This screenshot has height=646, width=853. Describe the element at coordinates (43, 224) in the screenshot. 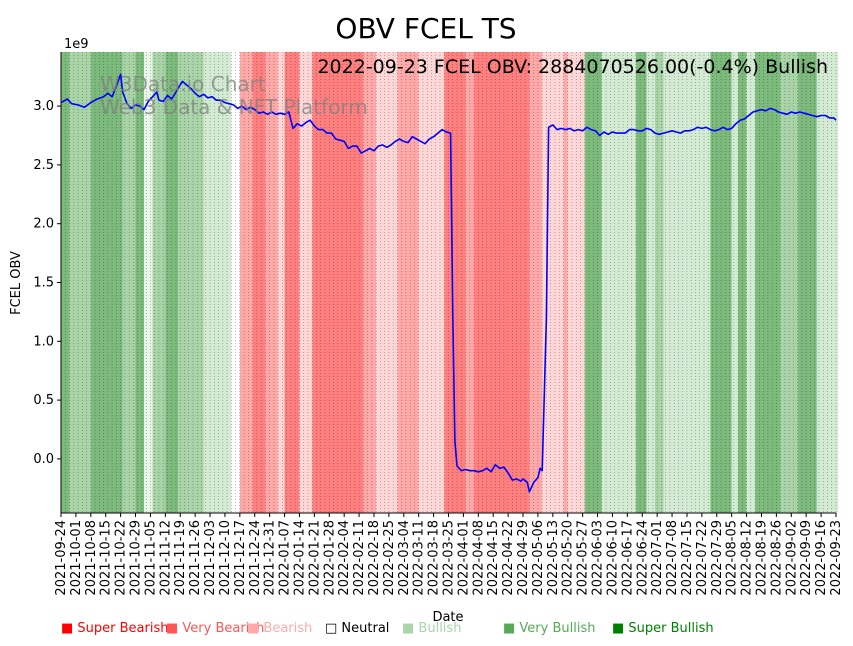

I see `y-tick-label: 2.0` at that location.